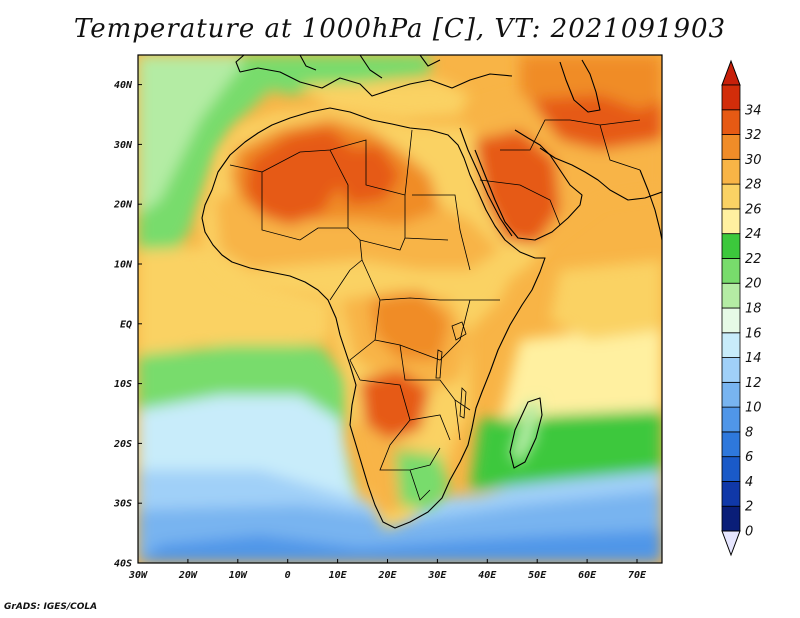  Describe the element at coordinates (753, 160) in the screenshot. I see `colorbar-label: 30` at that location.